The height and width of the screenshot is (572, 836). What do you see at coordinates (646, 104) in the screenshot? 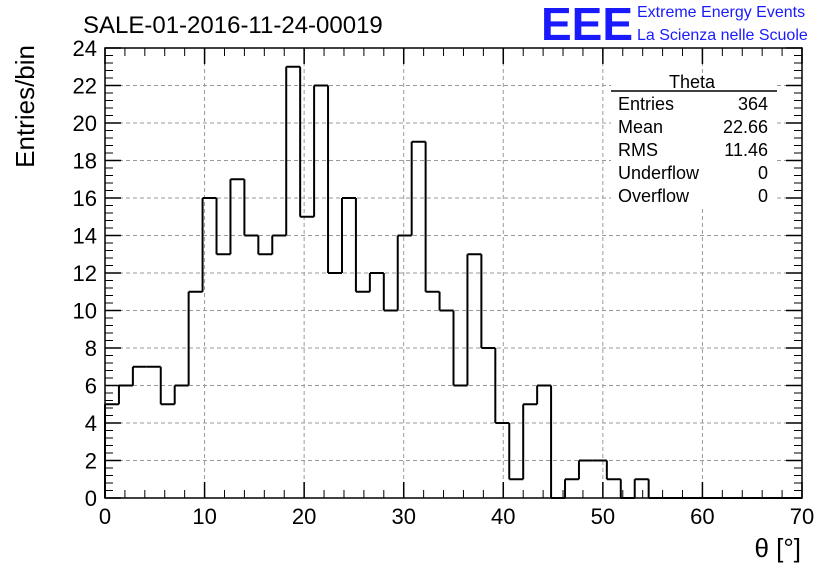
I see `stats-label-entries: Entries` at bounding box center [646, 104].